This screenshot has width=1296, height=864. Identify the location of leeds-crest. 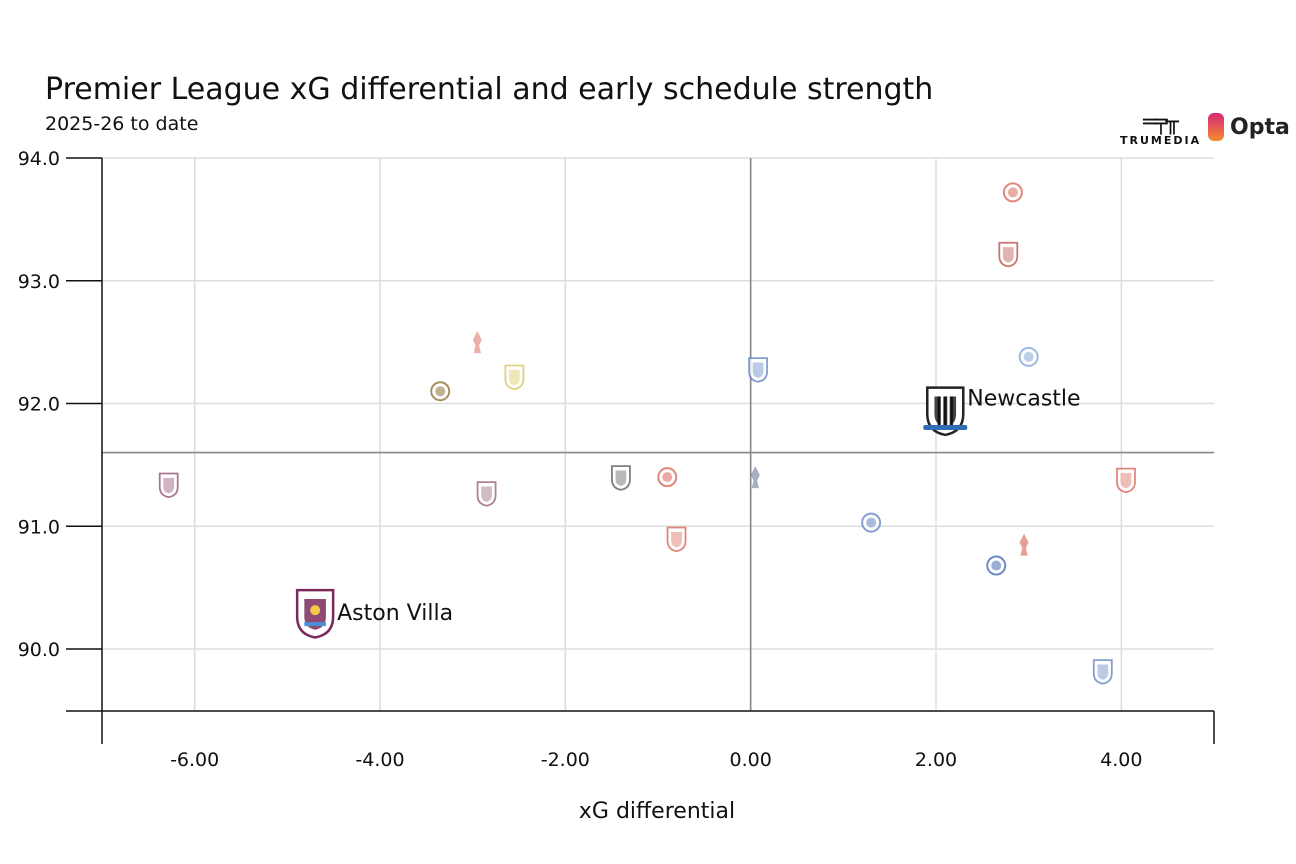
(514, 377).